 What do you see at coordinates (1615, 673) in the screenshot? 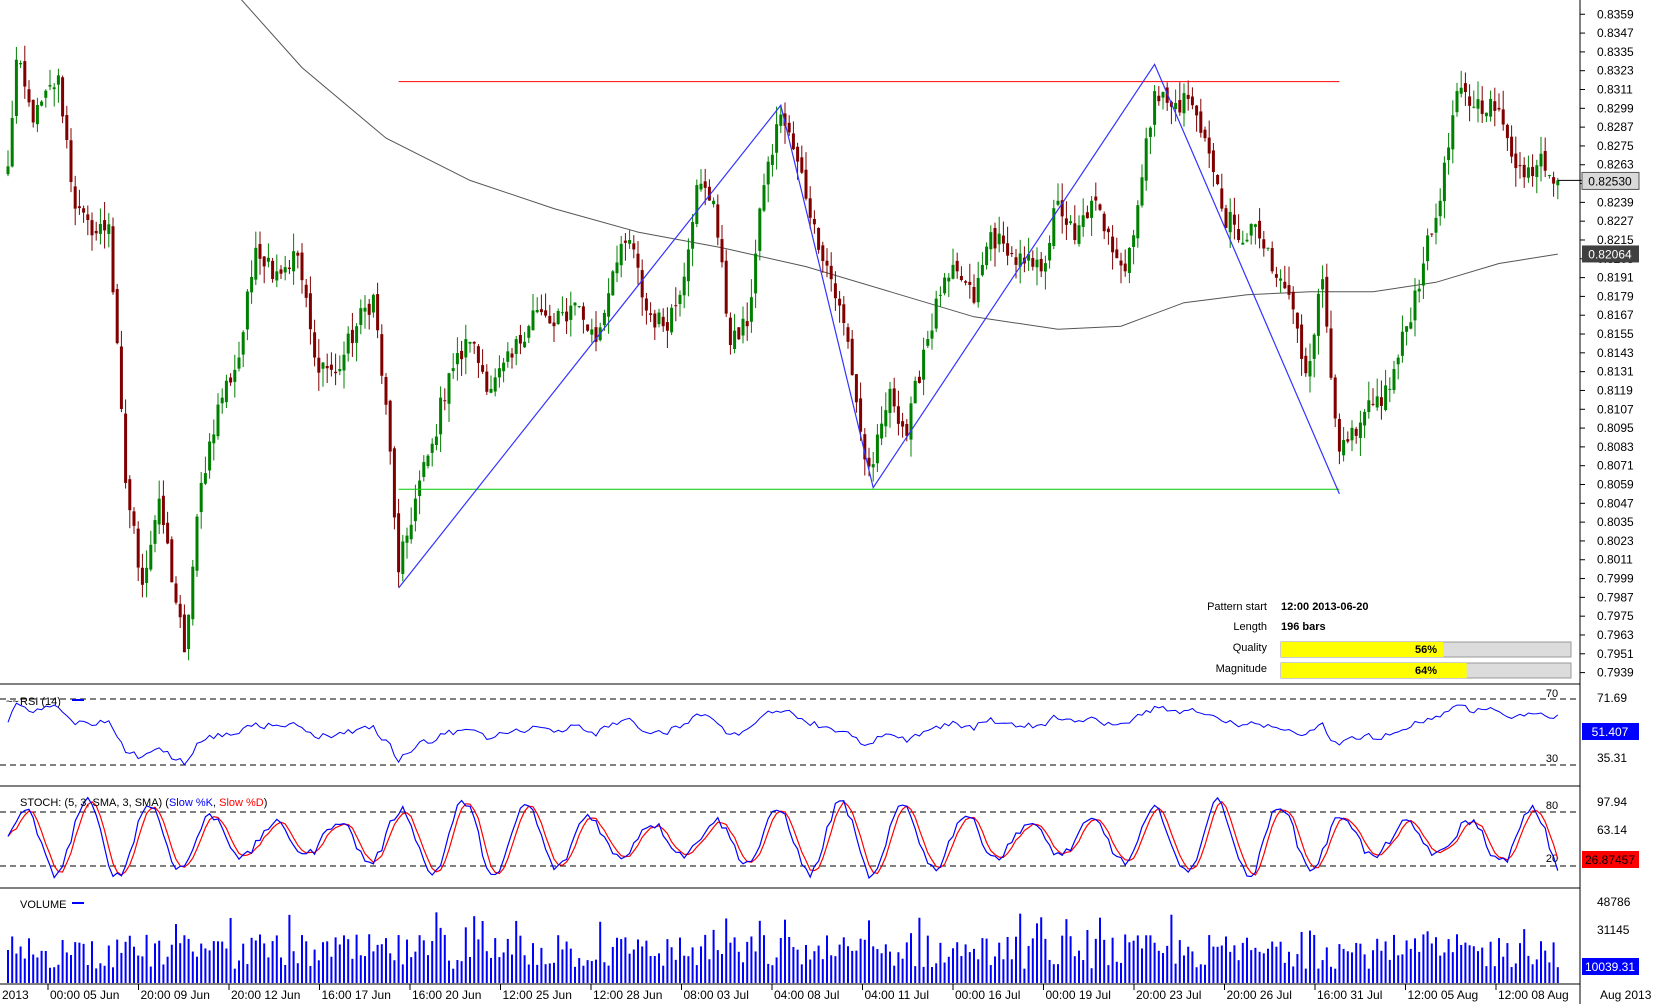
I see `price-axis-tick-label: 0.7939` at bounding box center [1615, 673].